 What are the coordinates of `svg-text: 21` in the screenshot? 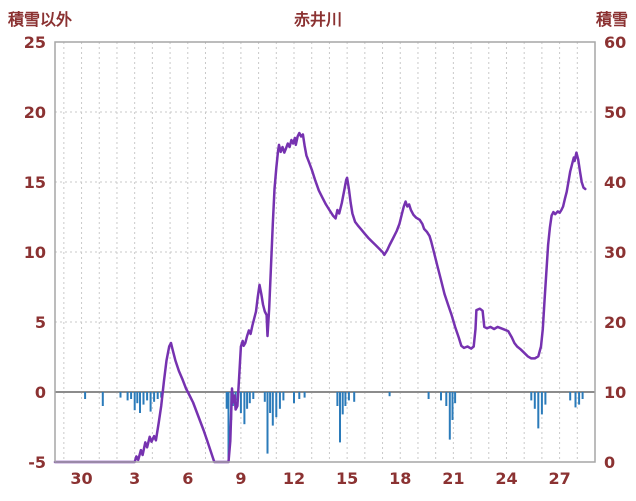 It's located at (453, 478).